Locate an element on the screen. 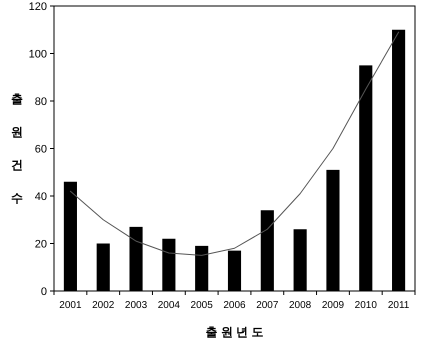 This screenshot has height=348, width=433. y-tick-label: 60 is located at coordinates (40, 150).